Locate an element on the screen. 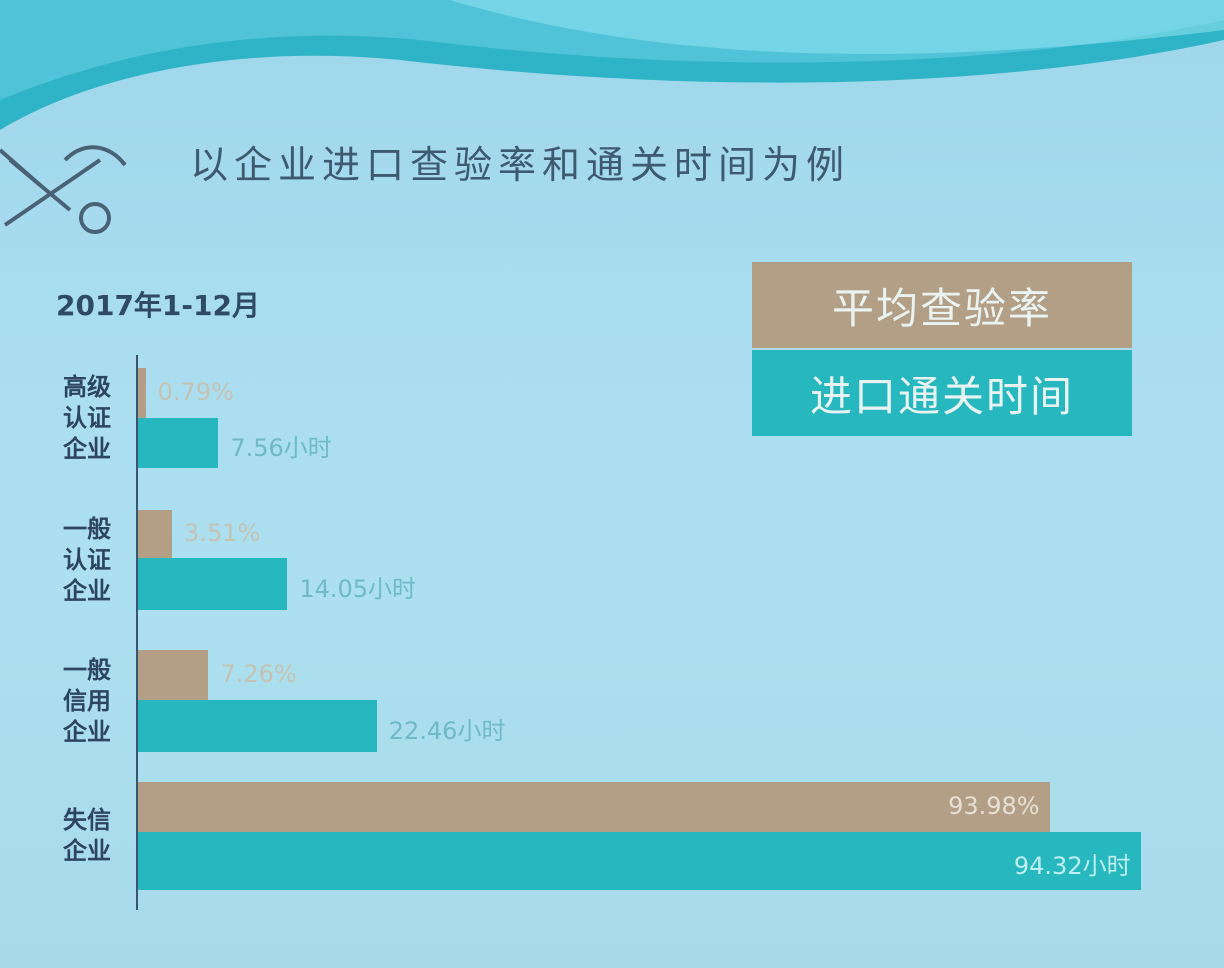  data-label: 7.56小时 is located at coordinates (281, 448).